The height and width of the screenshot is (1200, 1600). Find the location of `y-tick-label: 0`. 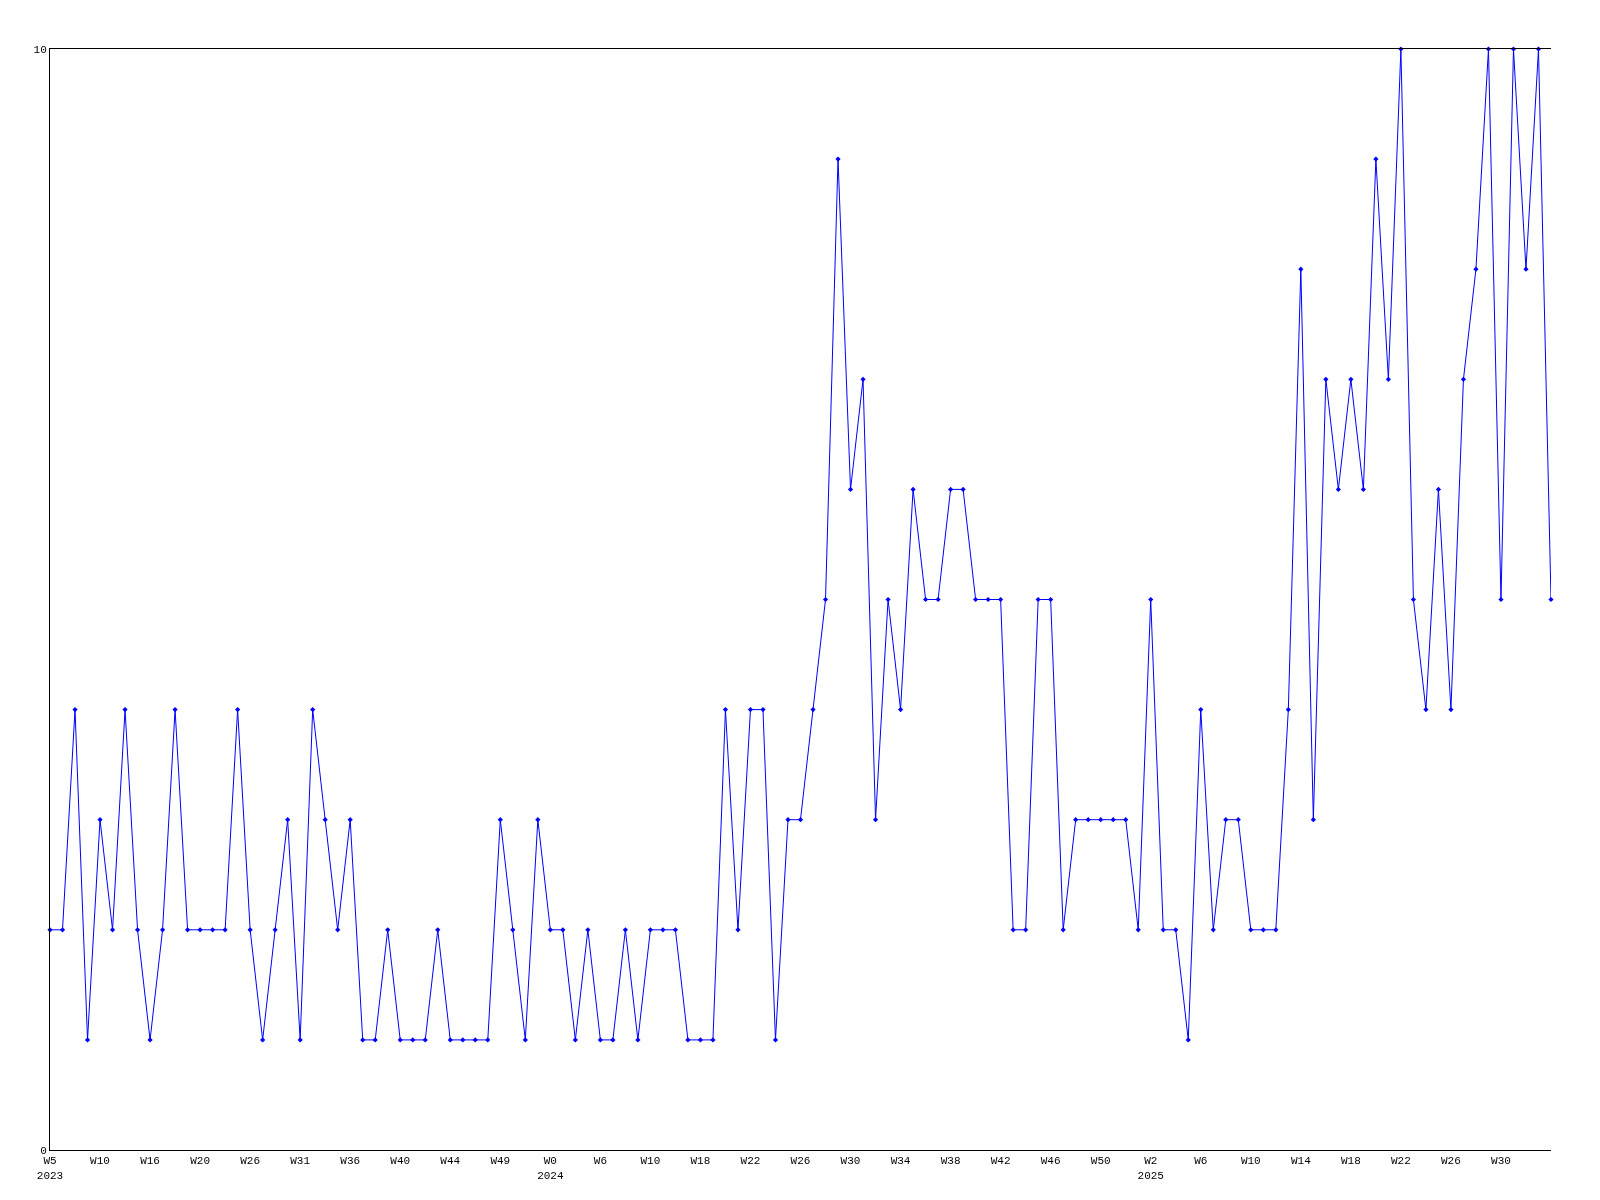

y-tick-label: 0 is located at coordinates (43, 1150).